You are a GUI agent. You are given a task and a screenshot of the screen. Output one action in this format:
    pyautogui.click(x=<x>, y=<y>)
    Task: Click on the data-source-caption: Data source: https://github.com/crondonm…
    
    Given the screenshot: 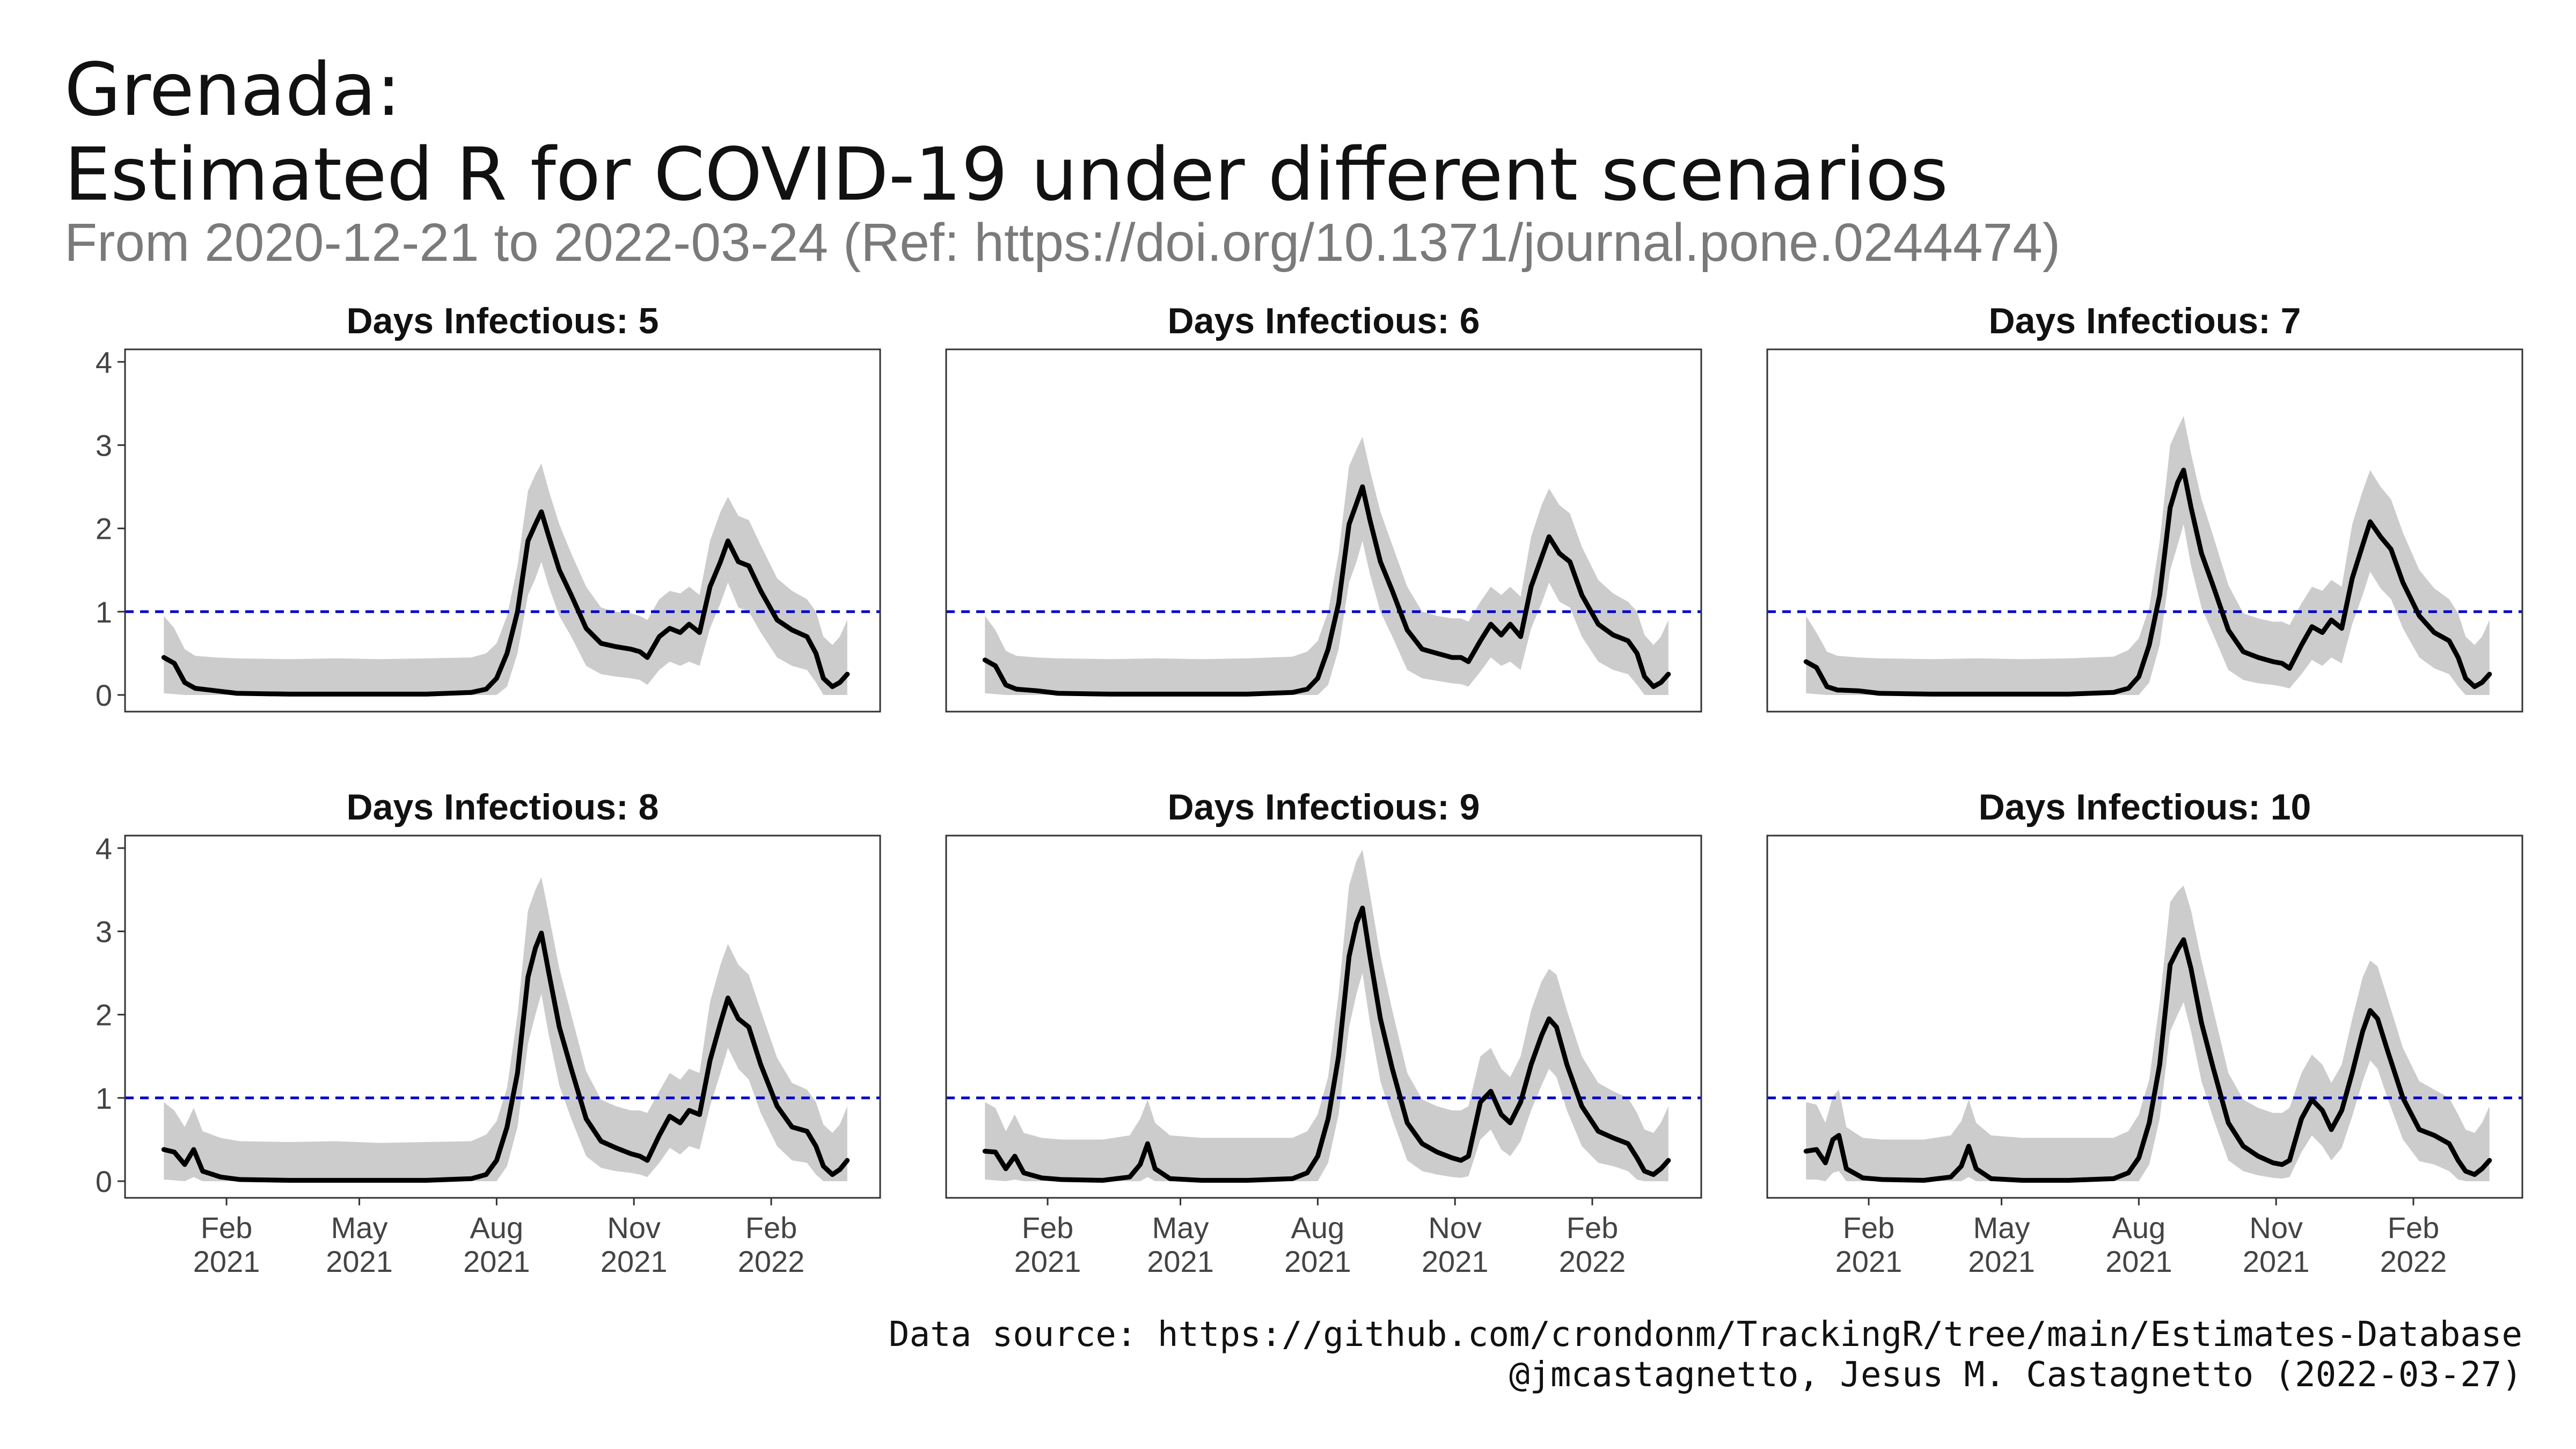 What is the action you would take?
    pyautogui.click(x=1705, y=1335)
    